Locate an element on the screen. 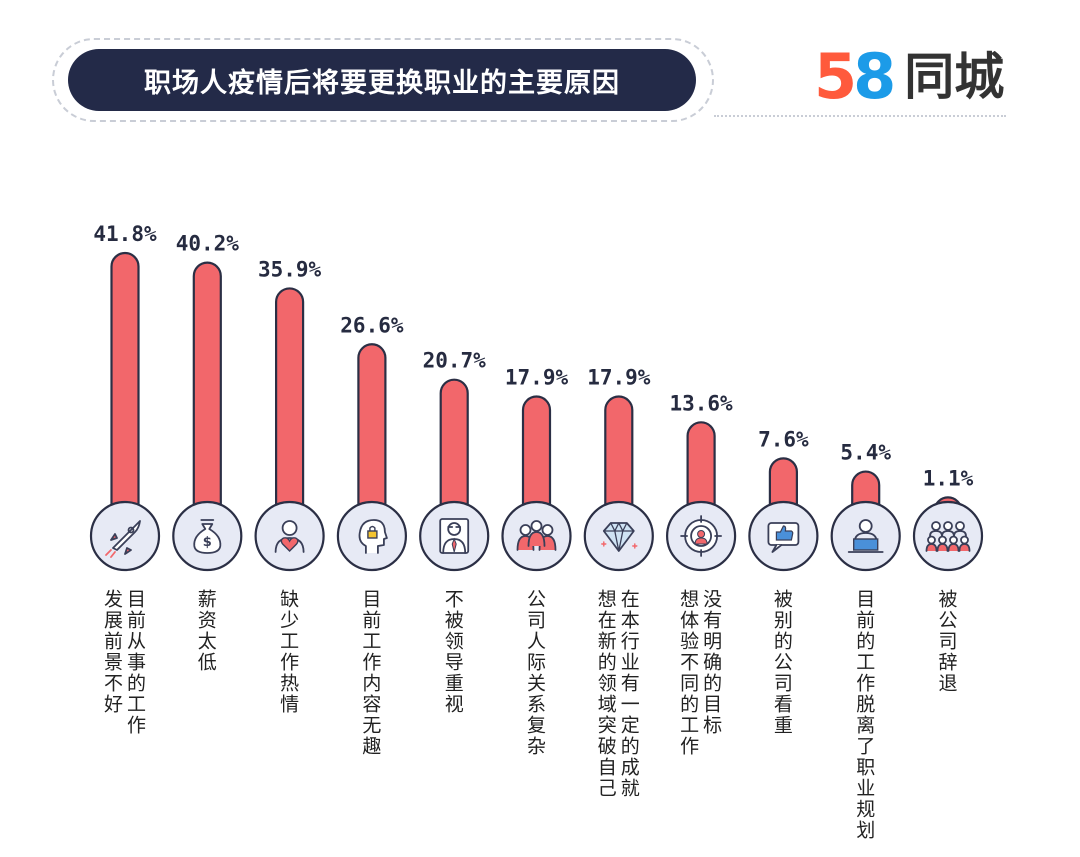  brand-logo: 58 同城 is located at coordinates (909, 77).